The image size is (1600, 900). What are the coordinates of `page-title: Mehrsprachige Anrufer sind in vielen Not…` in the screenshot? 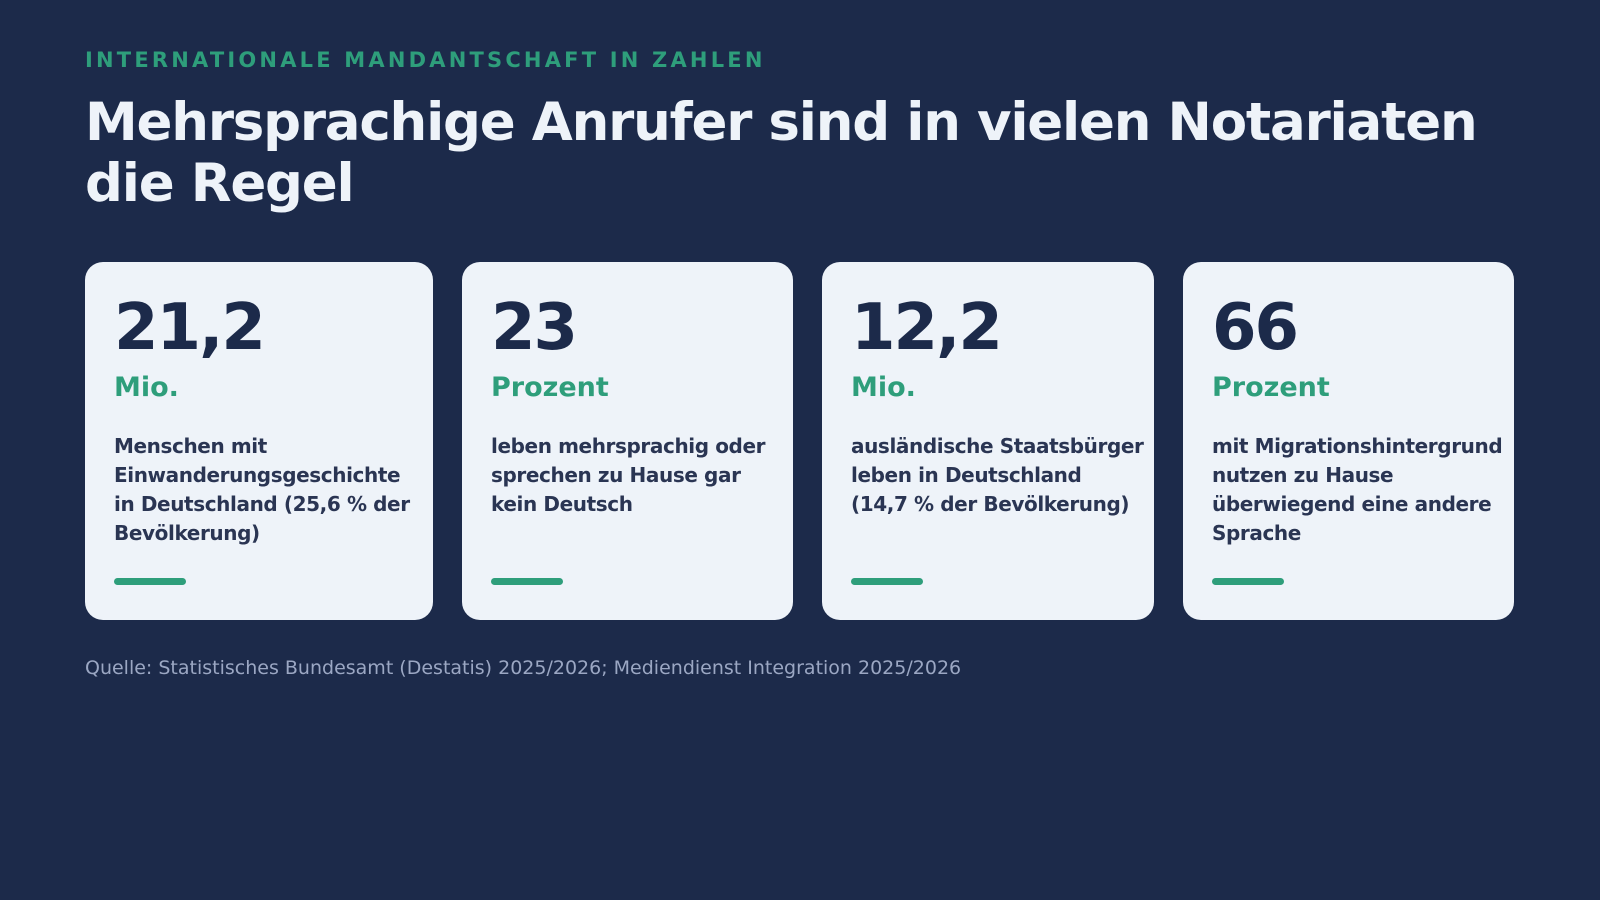 It's located at (781, 153).